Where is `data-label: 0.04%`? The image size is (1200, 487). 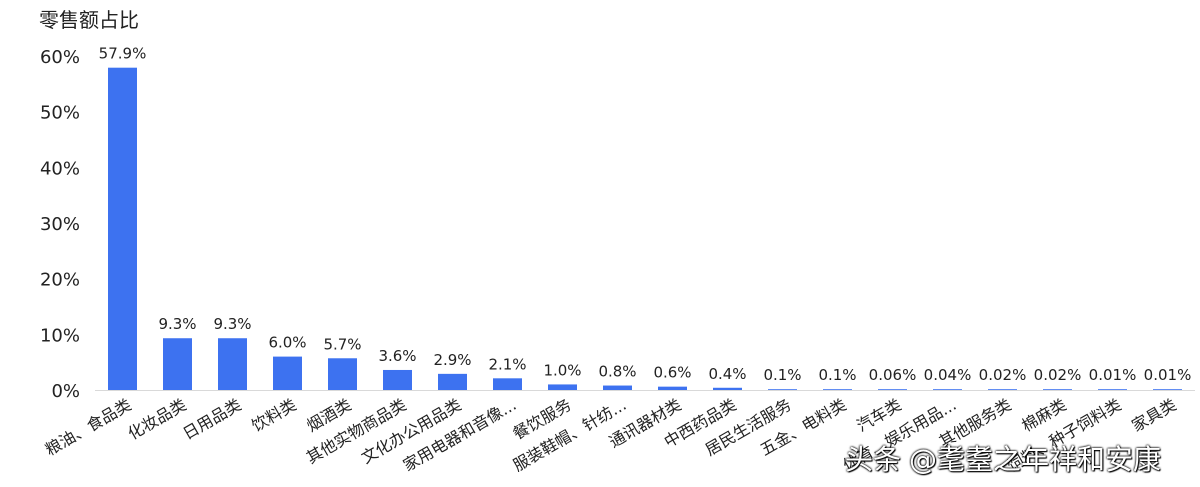
data-label: 0.04% is located at coordinates (948, 375).